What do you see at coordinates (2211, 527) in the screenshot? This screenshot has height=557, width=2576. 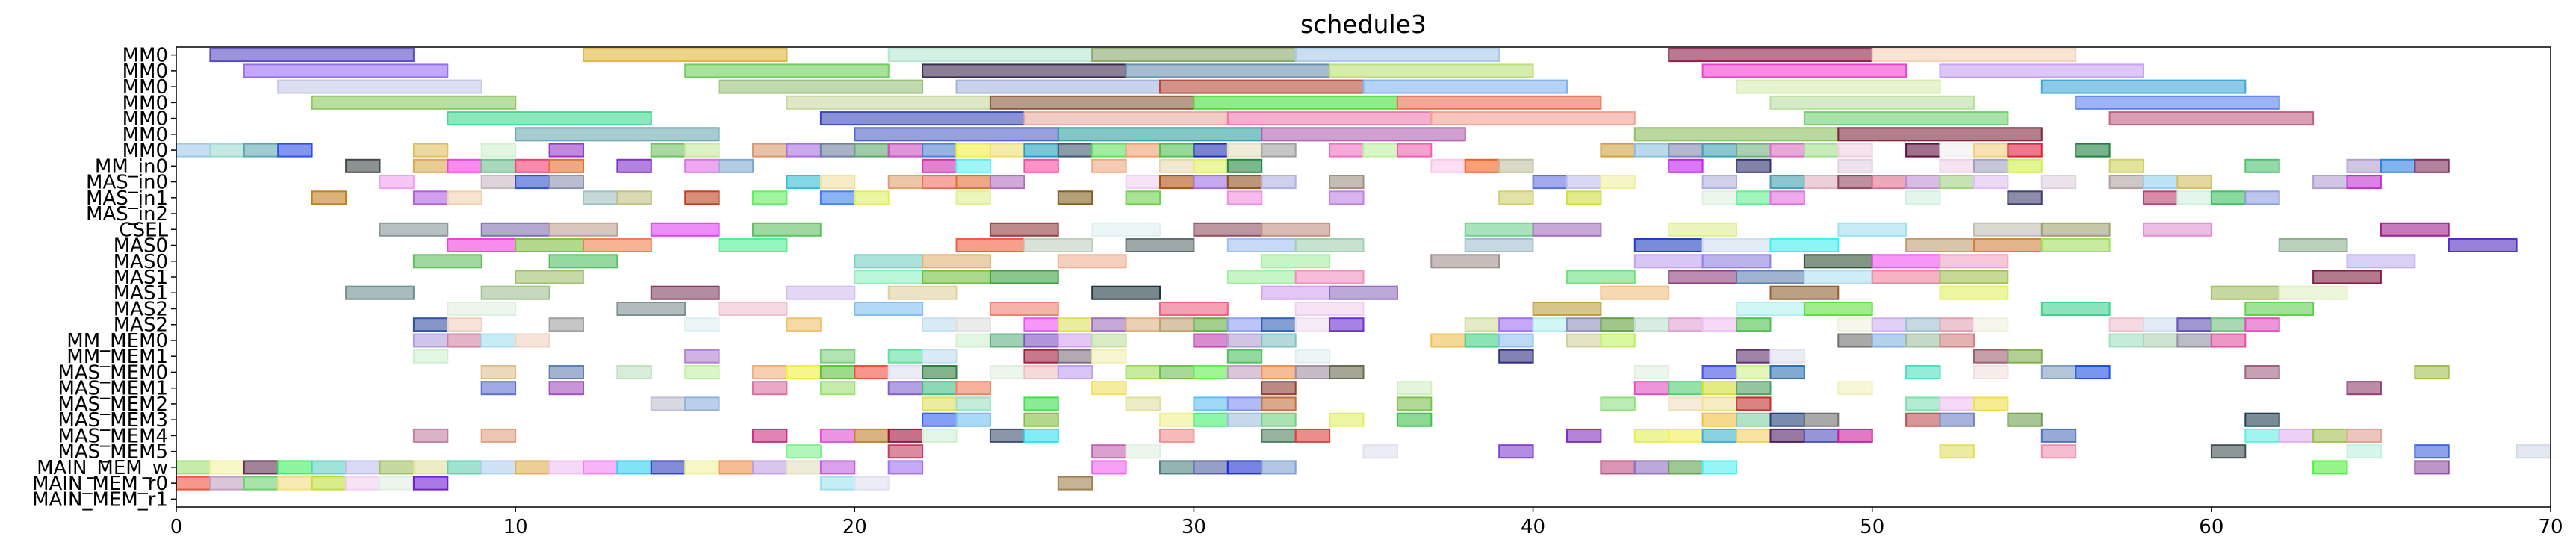 I see `x-tick-label: 60` at bounding box center [2211, 527].